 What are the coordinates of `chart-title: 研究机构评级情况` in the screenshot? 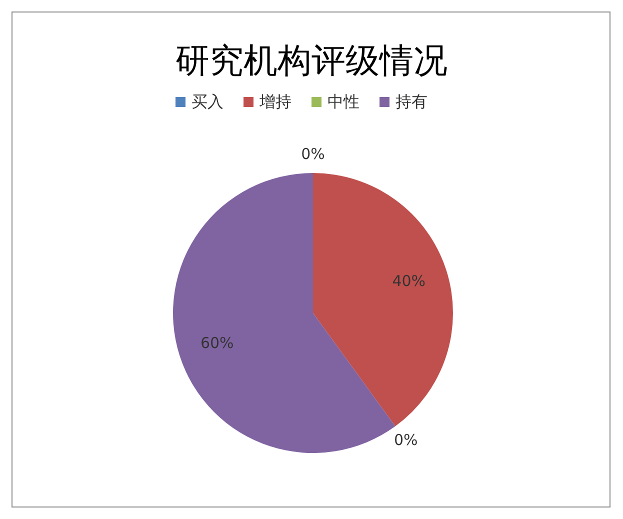 It's located at (312, 61).